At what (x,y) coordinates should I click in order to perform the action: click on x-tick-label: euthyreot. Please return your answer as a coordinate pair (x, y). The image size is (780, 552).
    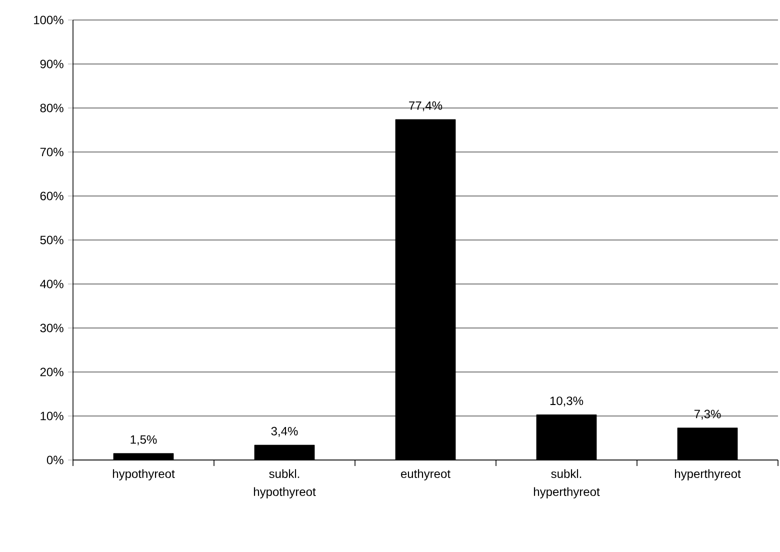
    Looking at the image, I should click on (425, 474).